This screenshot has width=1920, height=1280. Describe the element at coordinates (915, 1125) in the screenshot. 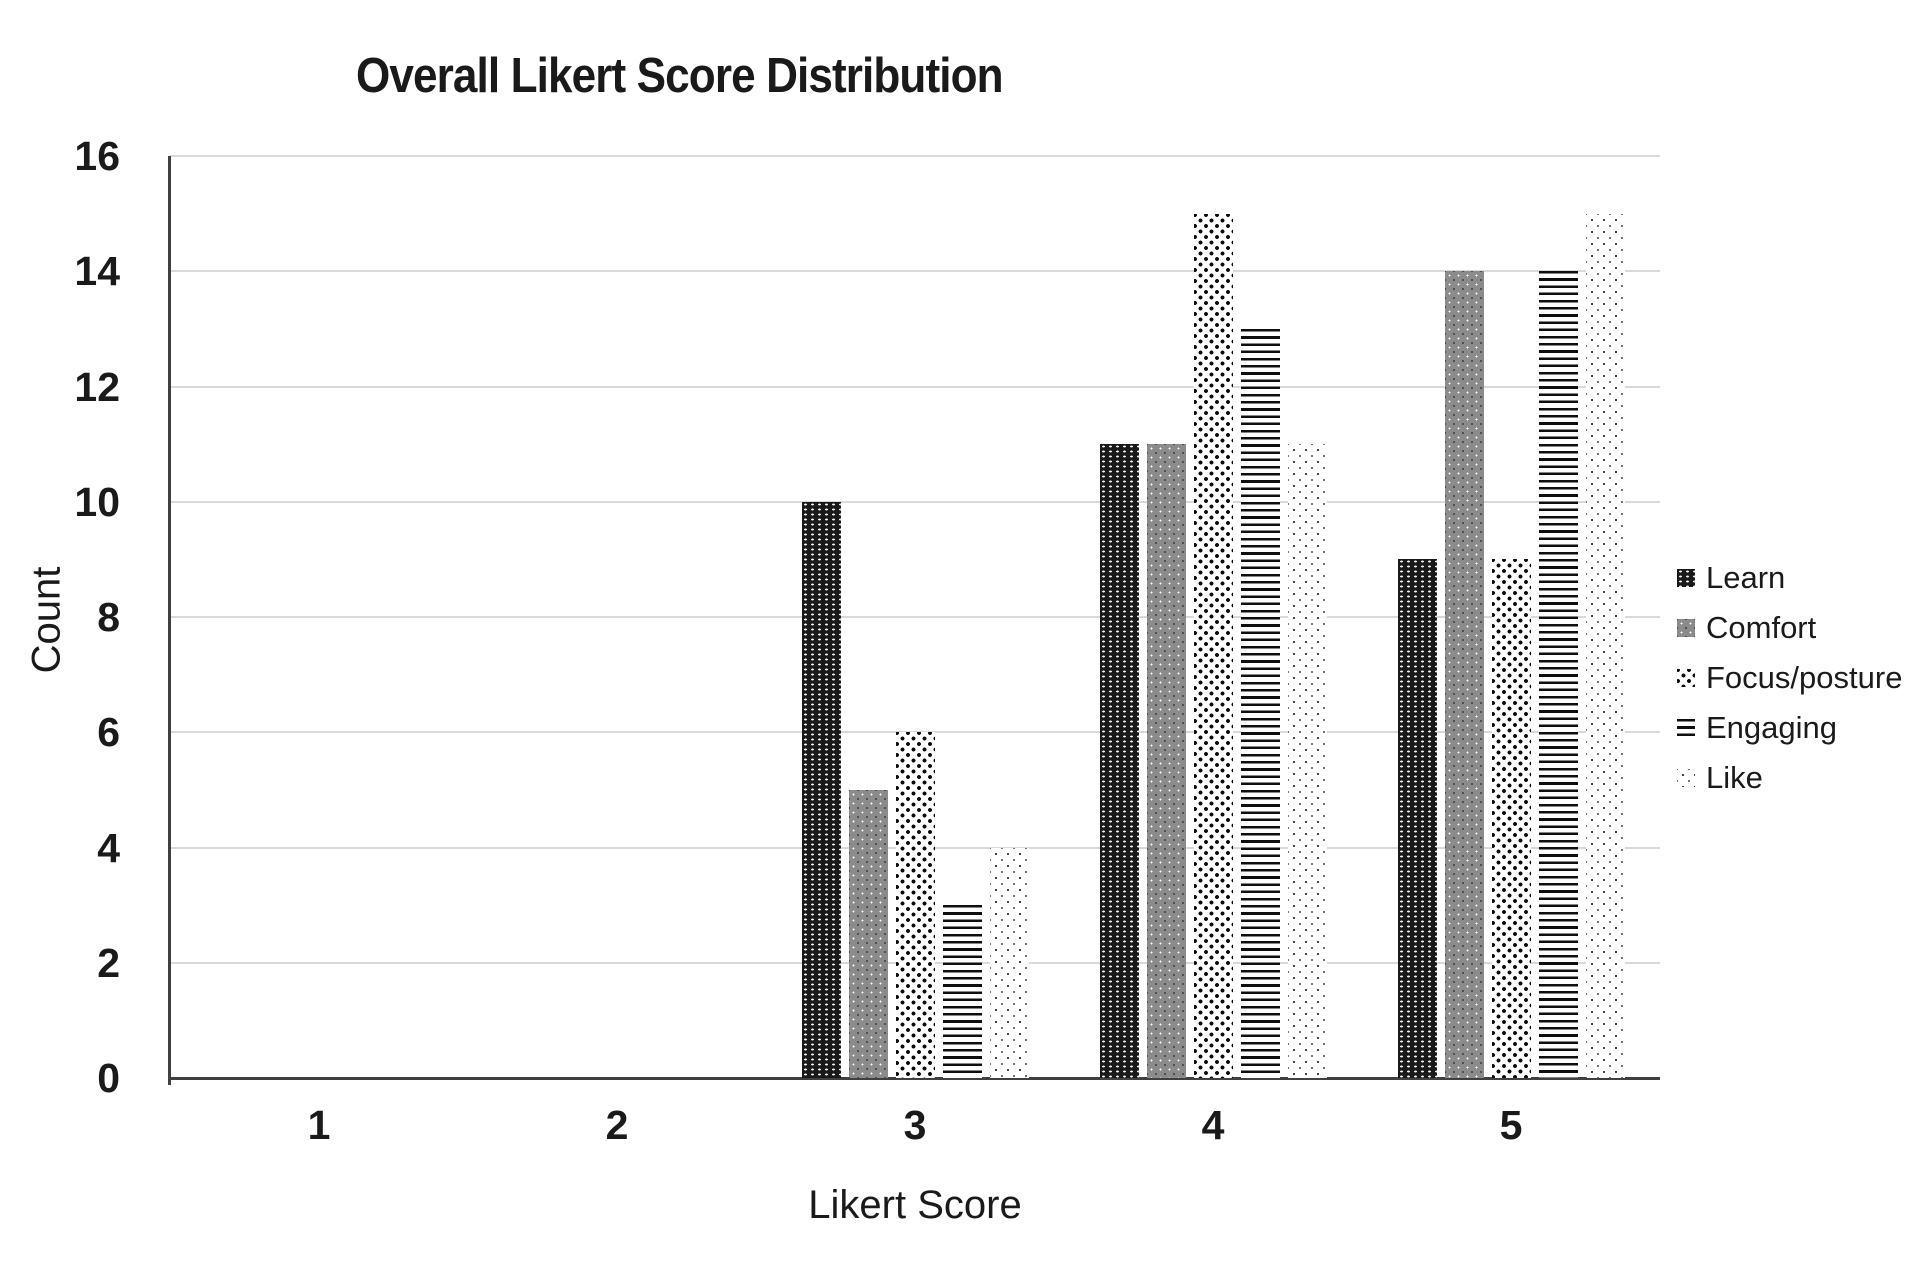

I see `x-tick-label: 3` at that location.